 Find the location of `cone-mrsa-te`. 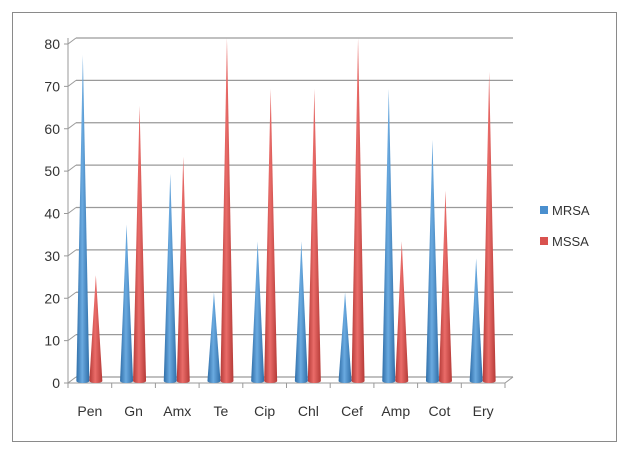

cone-mrsa-te is located at coordinates (214, 337).